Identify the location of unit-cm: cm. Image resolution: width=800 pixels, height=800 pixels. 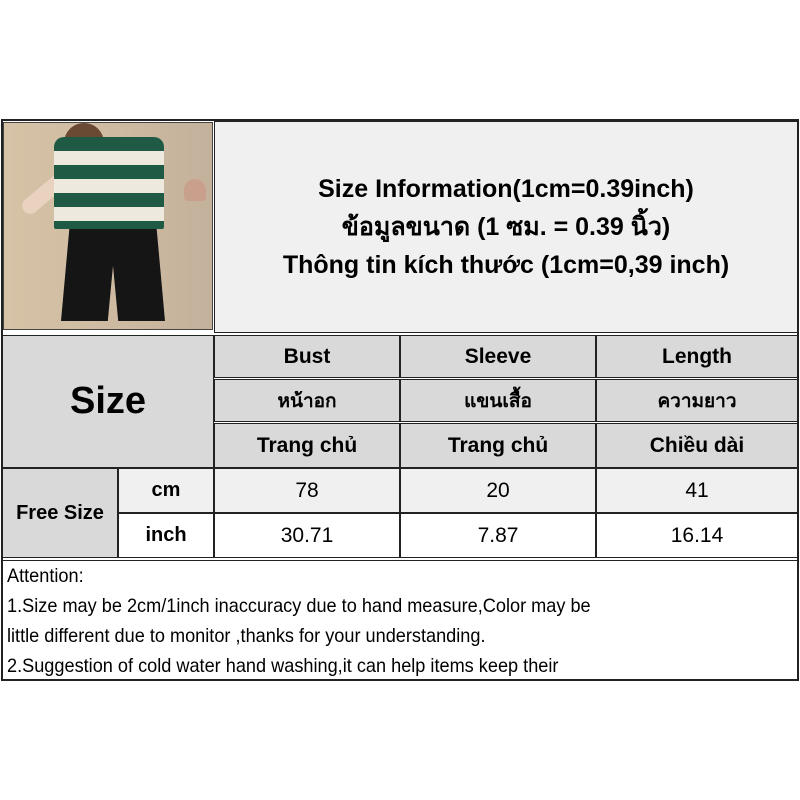
(166, 490).